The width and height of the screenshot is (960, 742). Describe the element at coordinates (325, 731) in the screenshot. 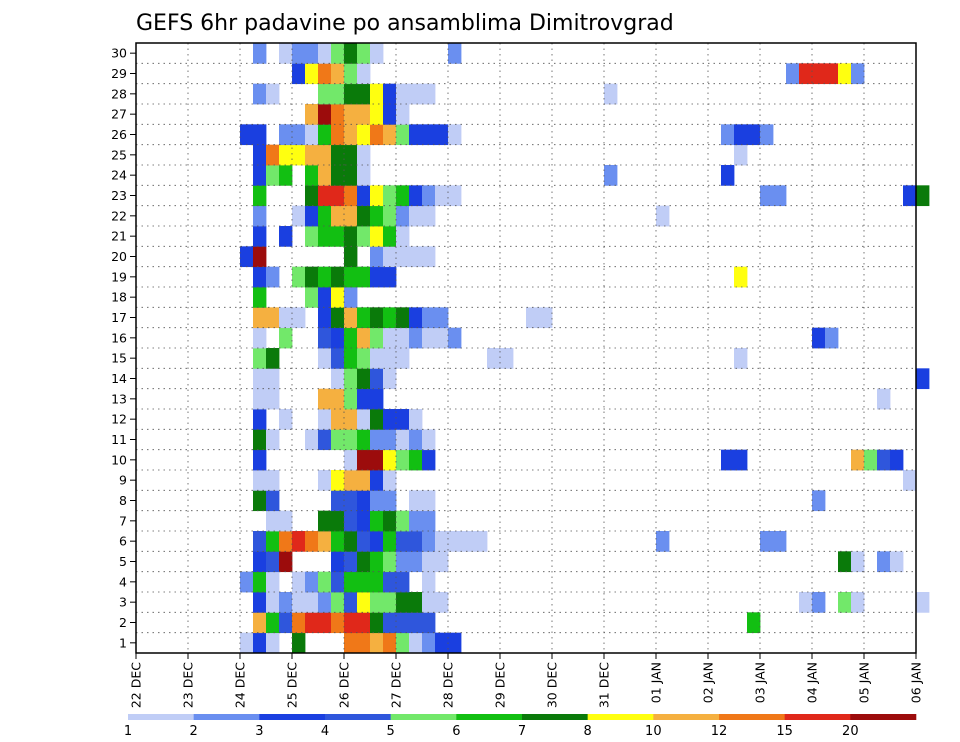

I see `legend-level-label: 4` at that location.